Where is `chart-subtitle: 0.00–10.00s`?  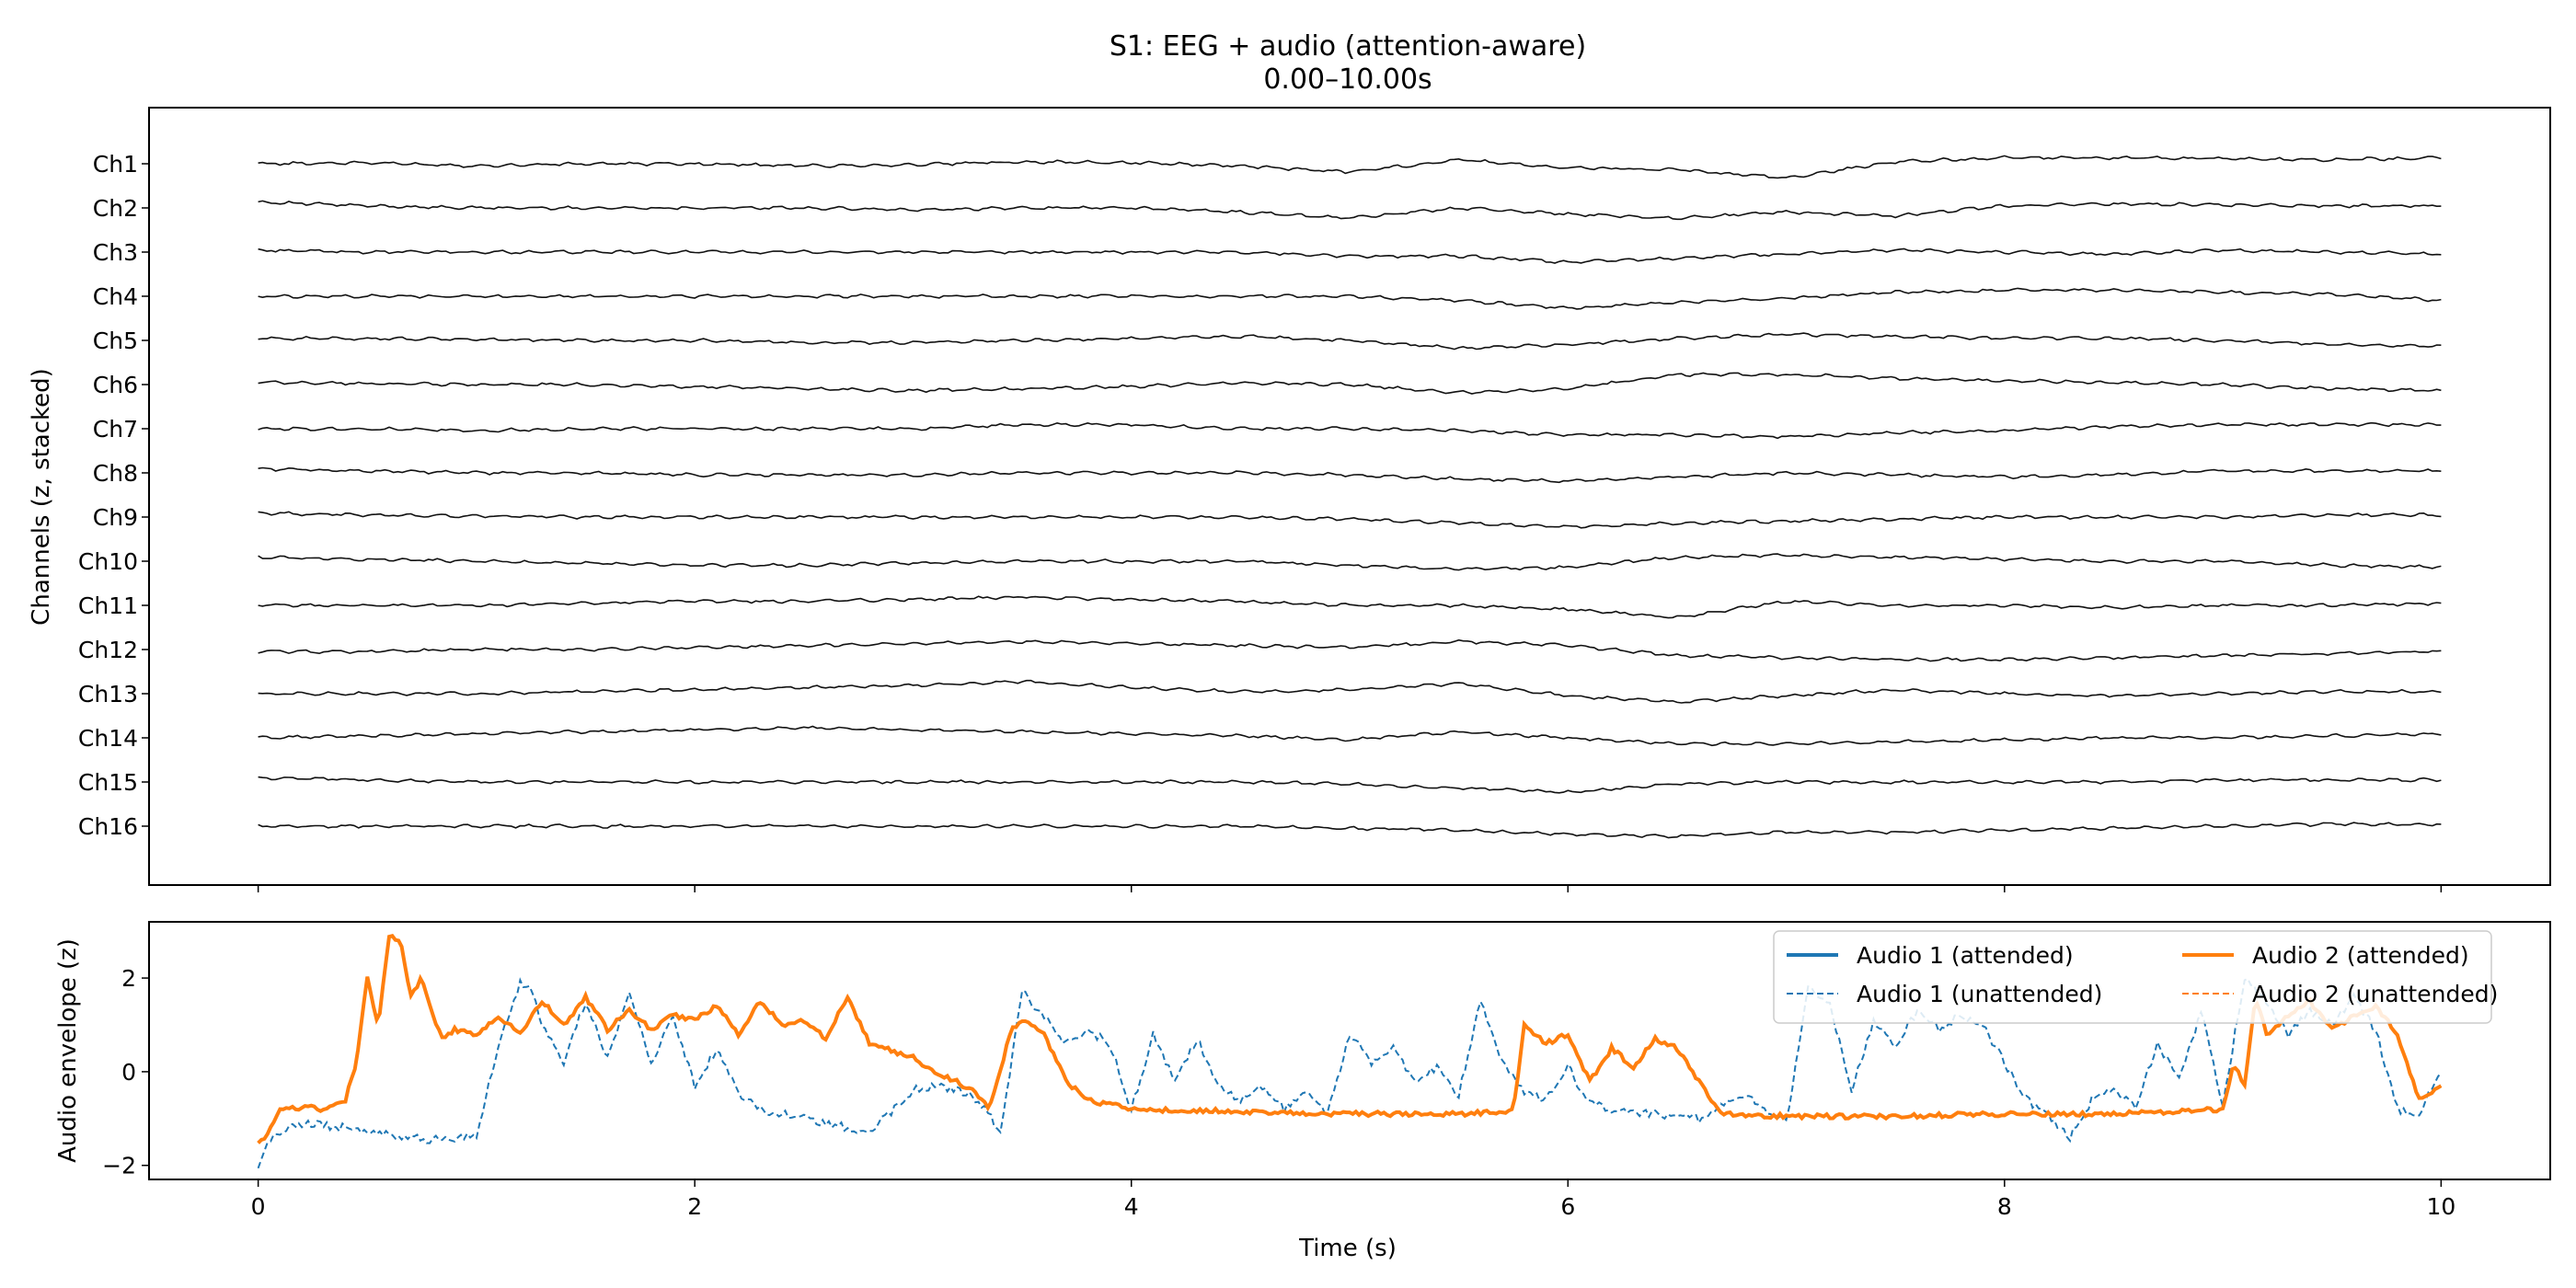 chart-subtitle: 0.00–10.00s is located at coordinates (1347, 79).